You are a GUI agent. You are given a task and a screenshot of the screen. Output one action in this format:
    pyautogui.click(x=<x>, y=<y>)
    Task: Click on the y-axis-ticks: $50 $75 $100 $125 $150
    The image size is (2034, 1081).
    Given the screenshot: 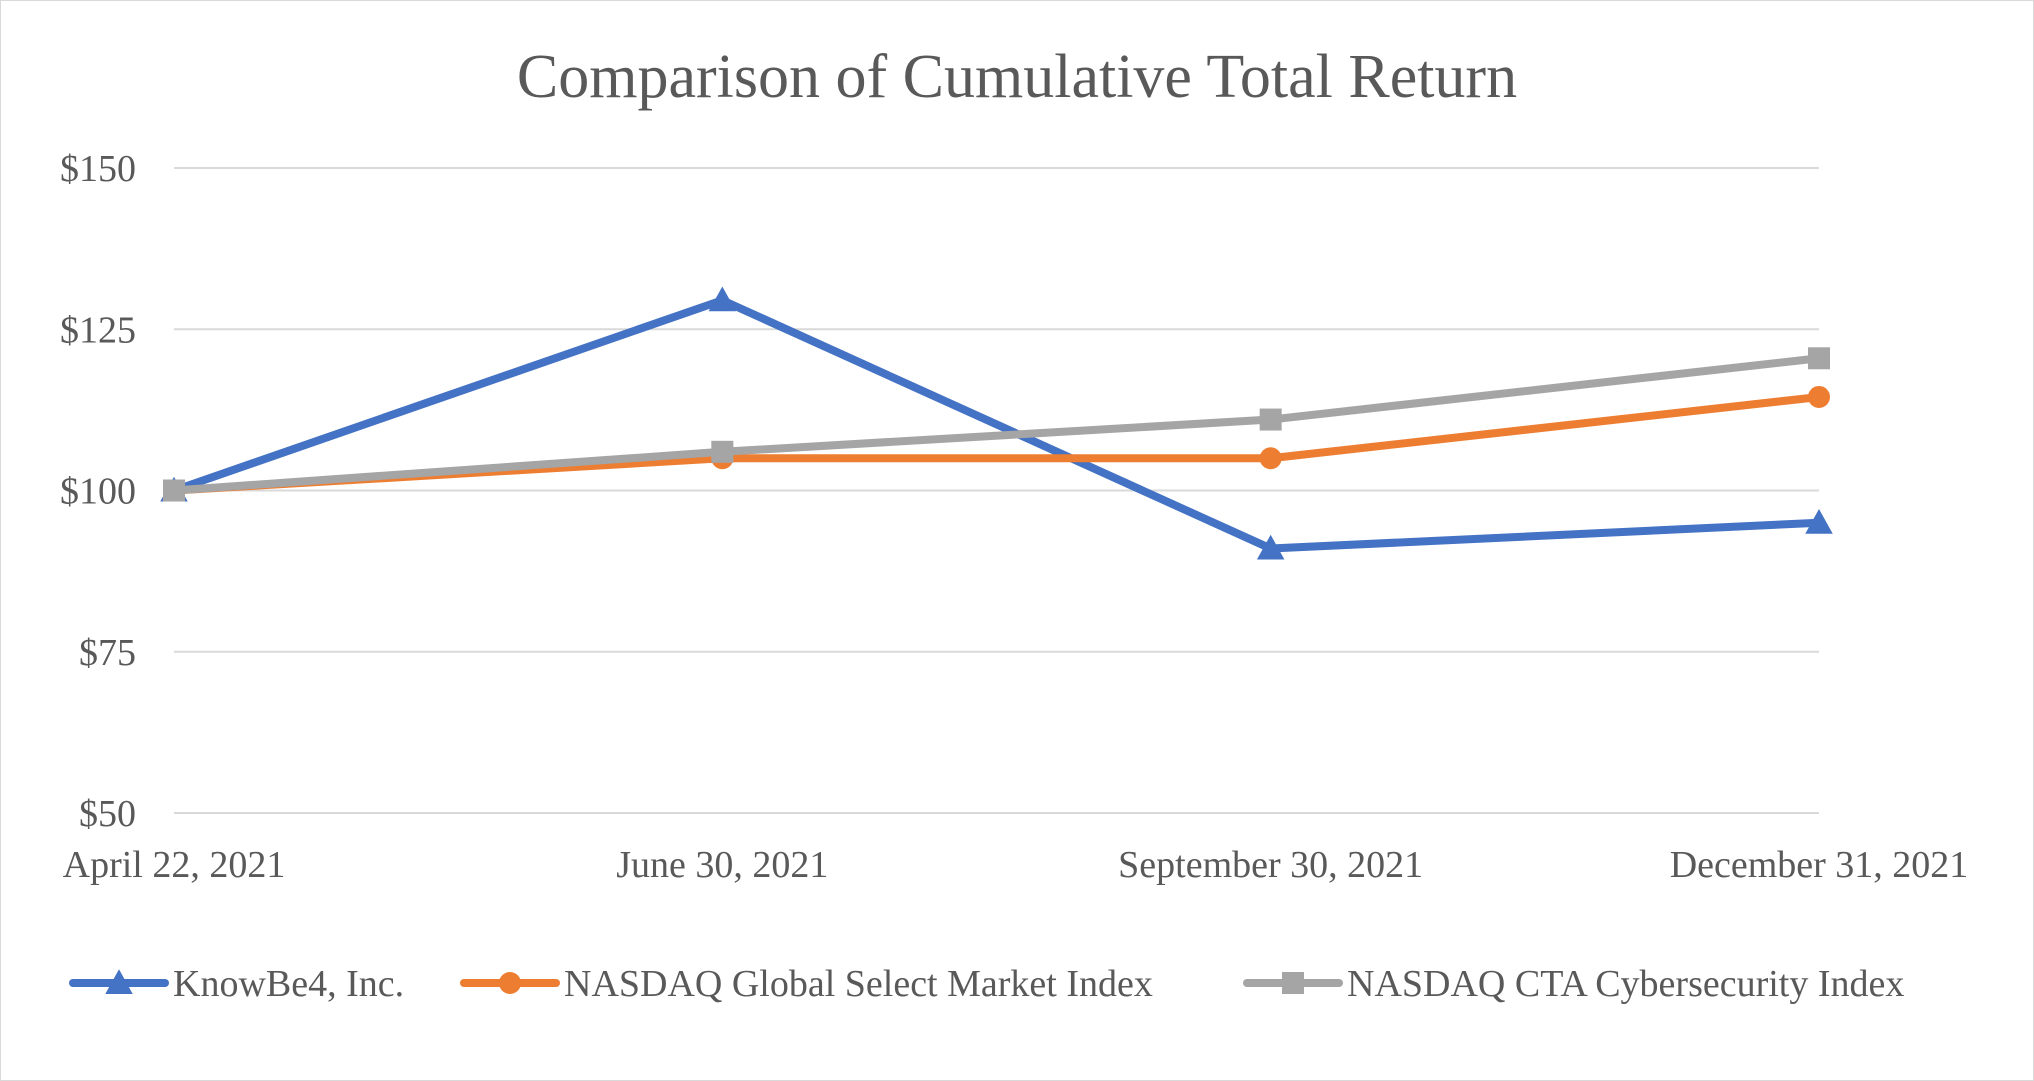 What is the action you would take?
    pyautogui.click(x=98, y=491)
    